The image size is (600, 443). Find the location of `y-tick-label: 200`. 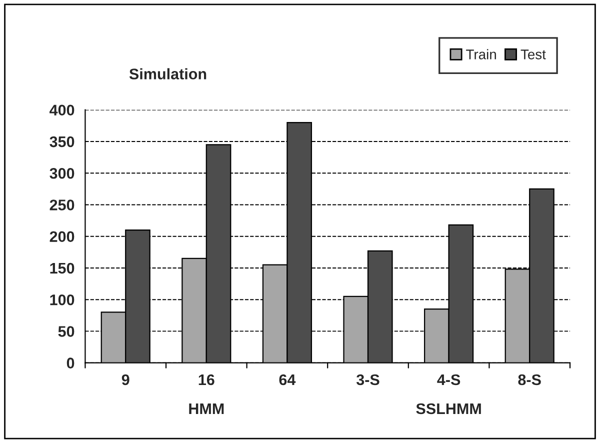

y-tick-label: 200 is located at coordinates (62, 236).